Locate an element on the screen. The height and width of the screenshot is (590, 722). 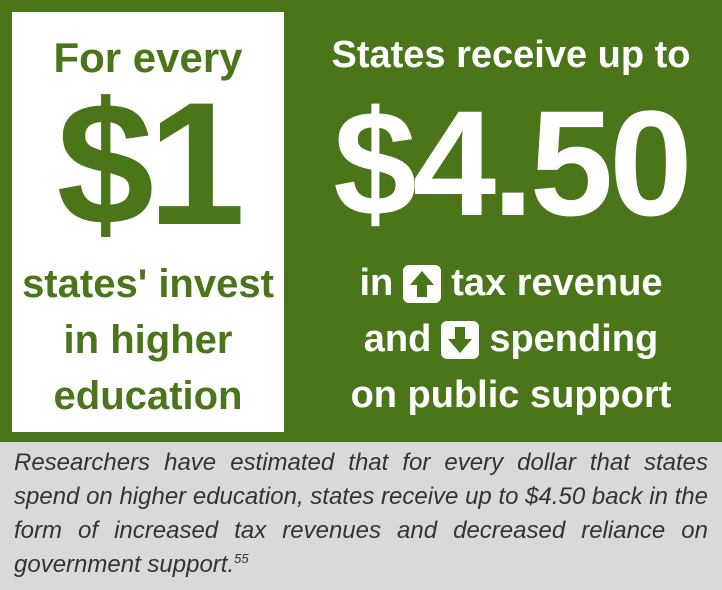
left-line: states' invest is located at coordinates (148, 284).